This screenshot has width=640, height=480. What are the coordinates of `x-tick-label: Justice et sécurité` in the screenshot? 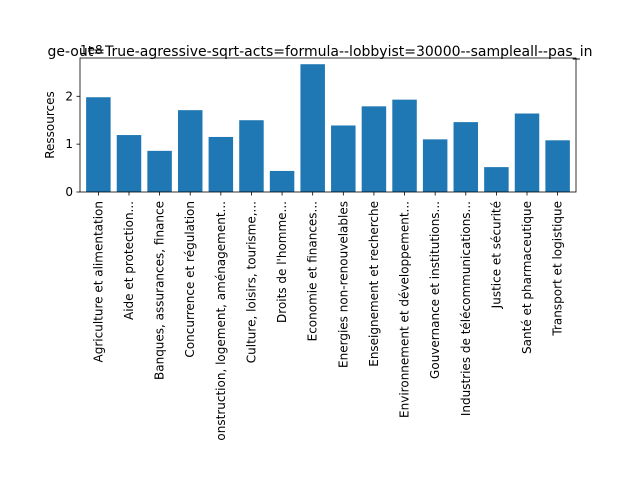 It's located at (496, 255).